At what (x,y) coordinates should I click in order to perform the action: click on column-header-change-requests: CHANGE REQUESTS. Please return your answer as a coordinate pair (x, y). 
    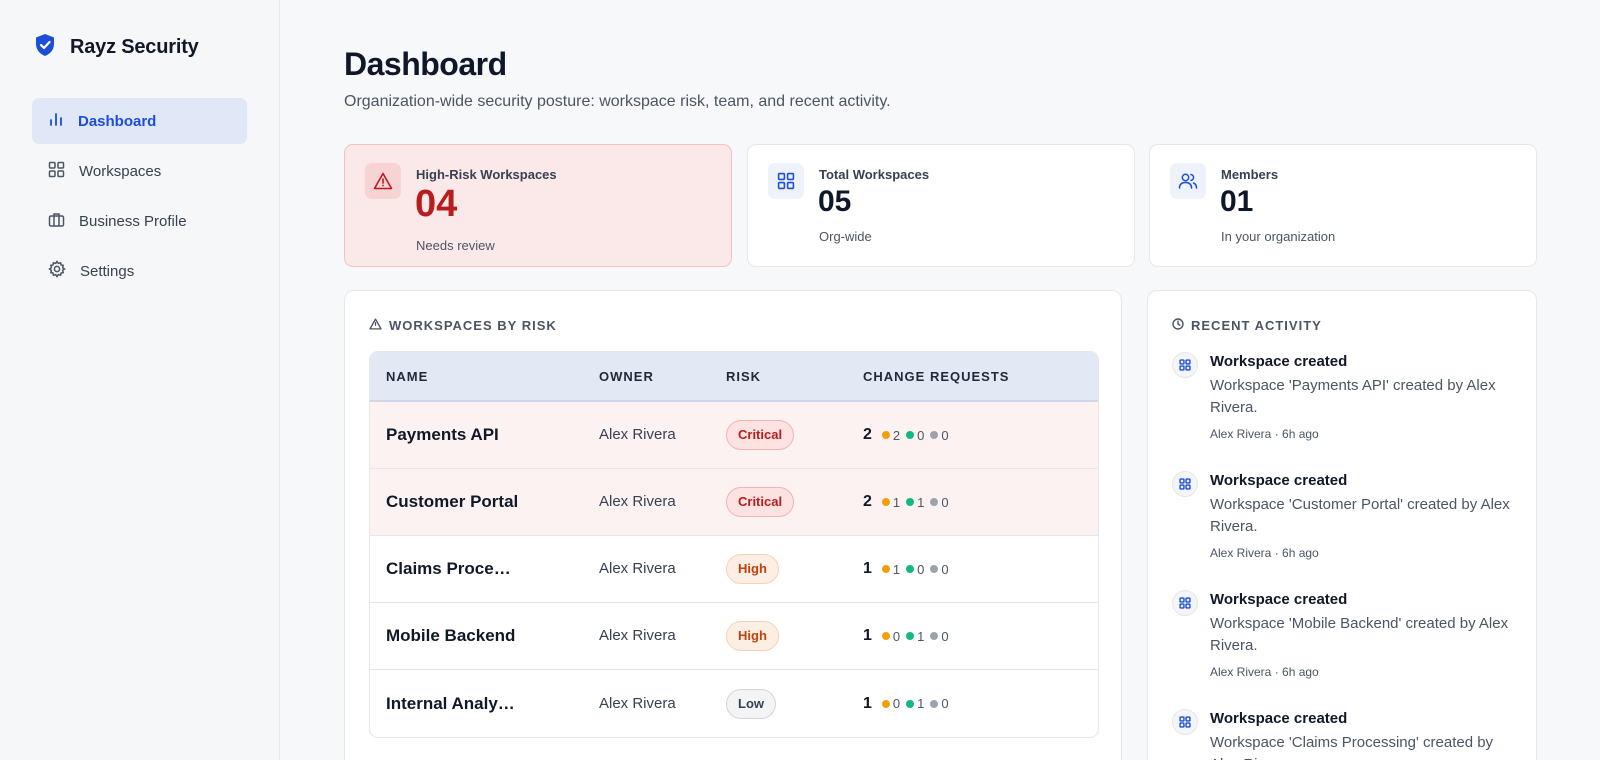
    Looking at the image, I should click on (936, 376).